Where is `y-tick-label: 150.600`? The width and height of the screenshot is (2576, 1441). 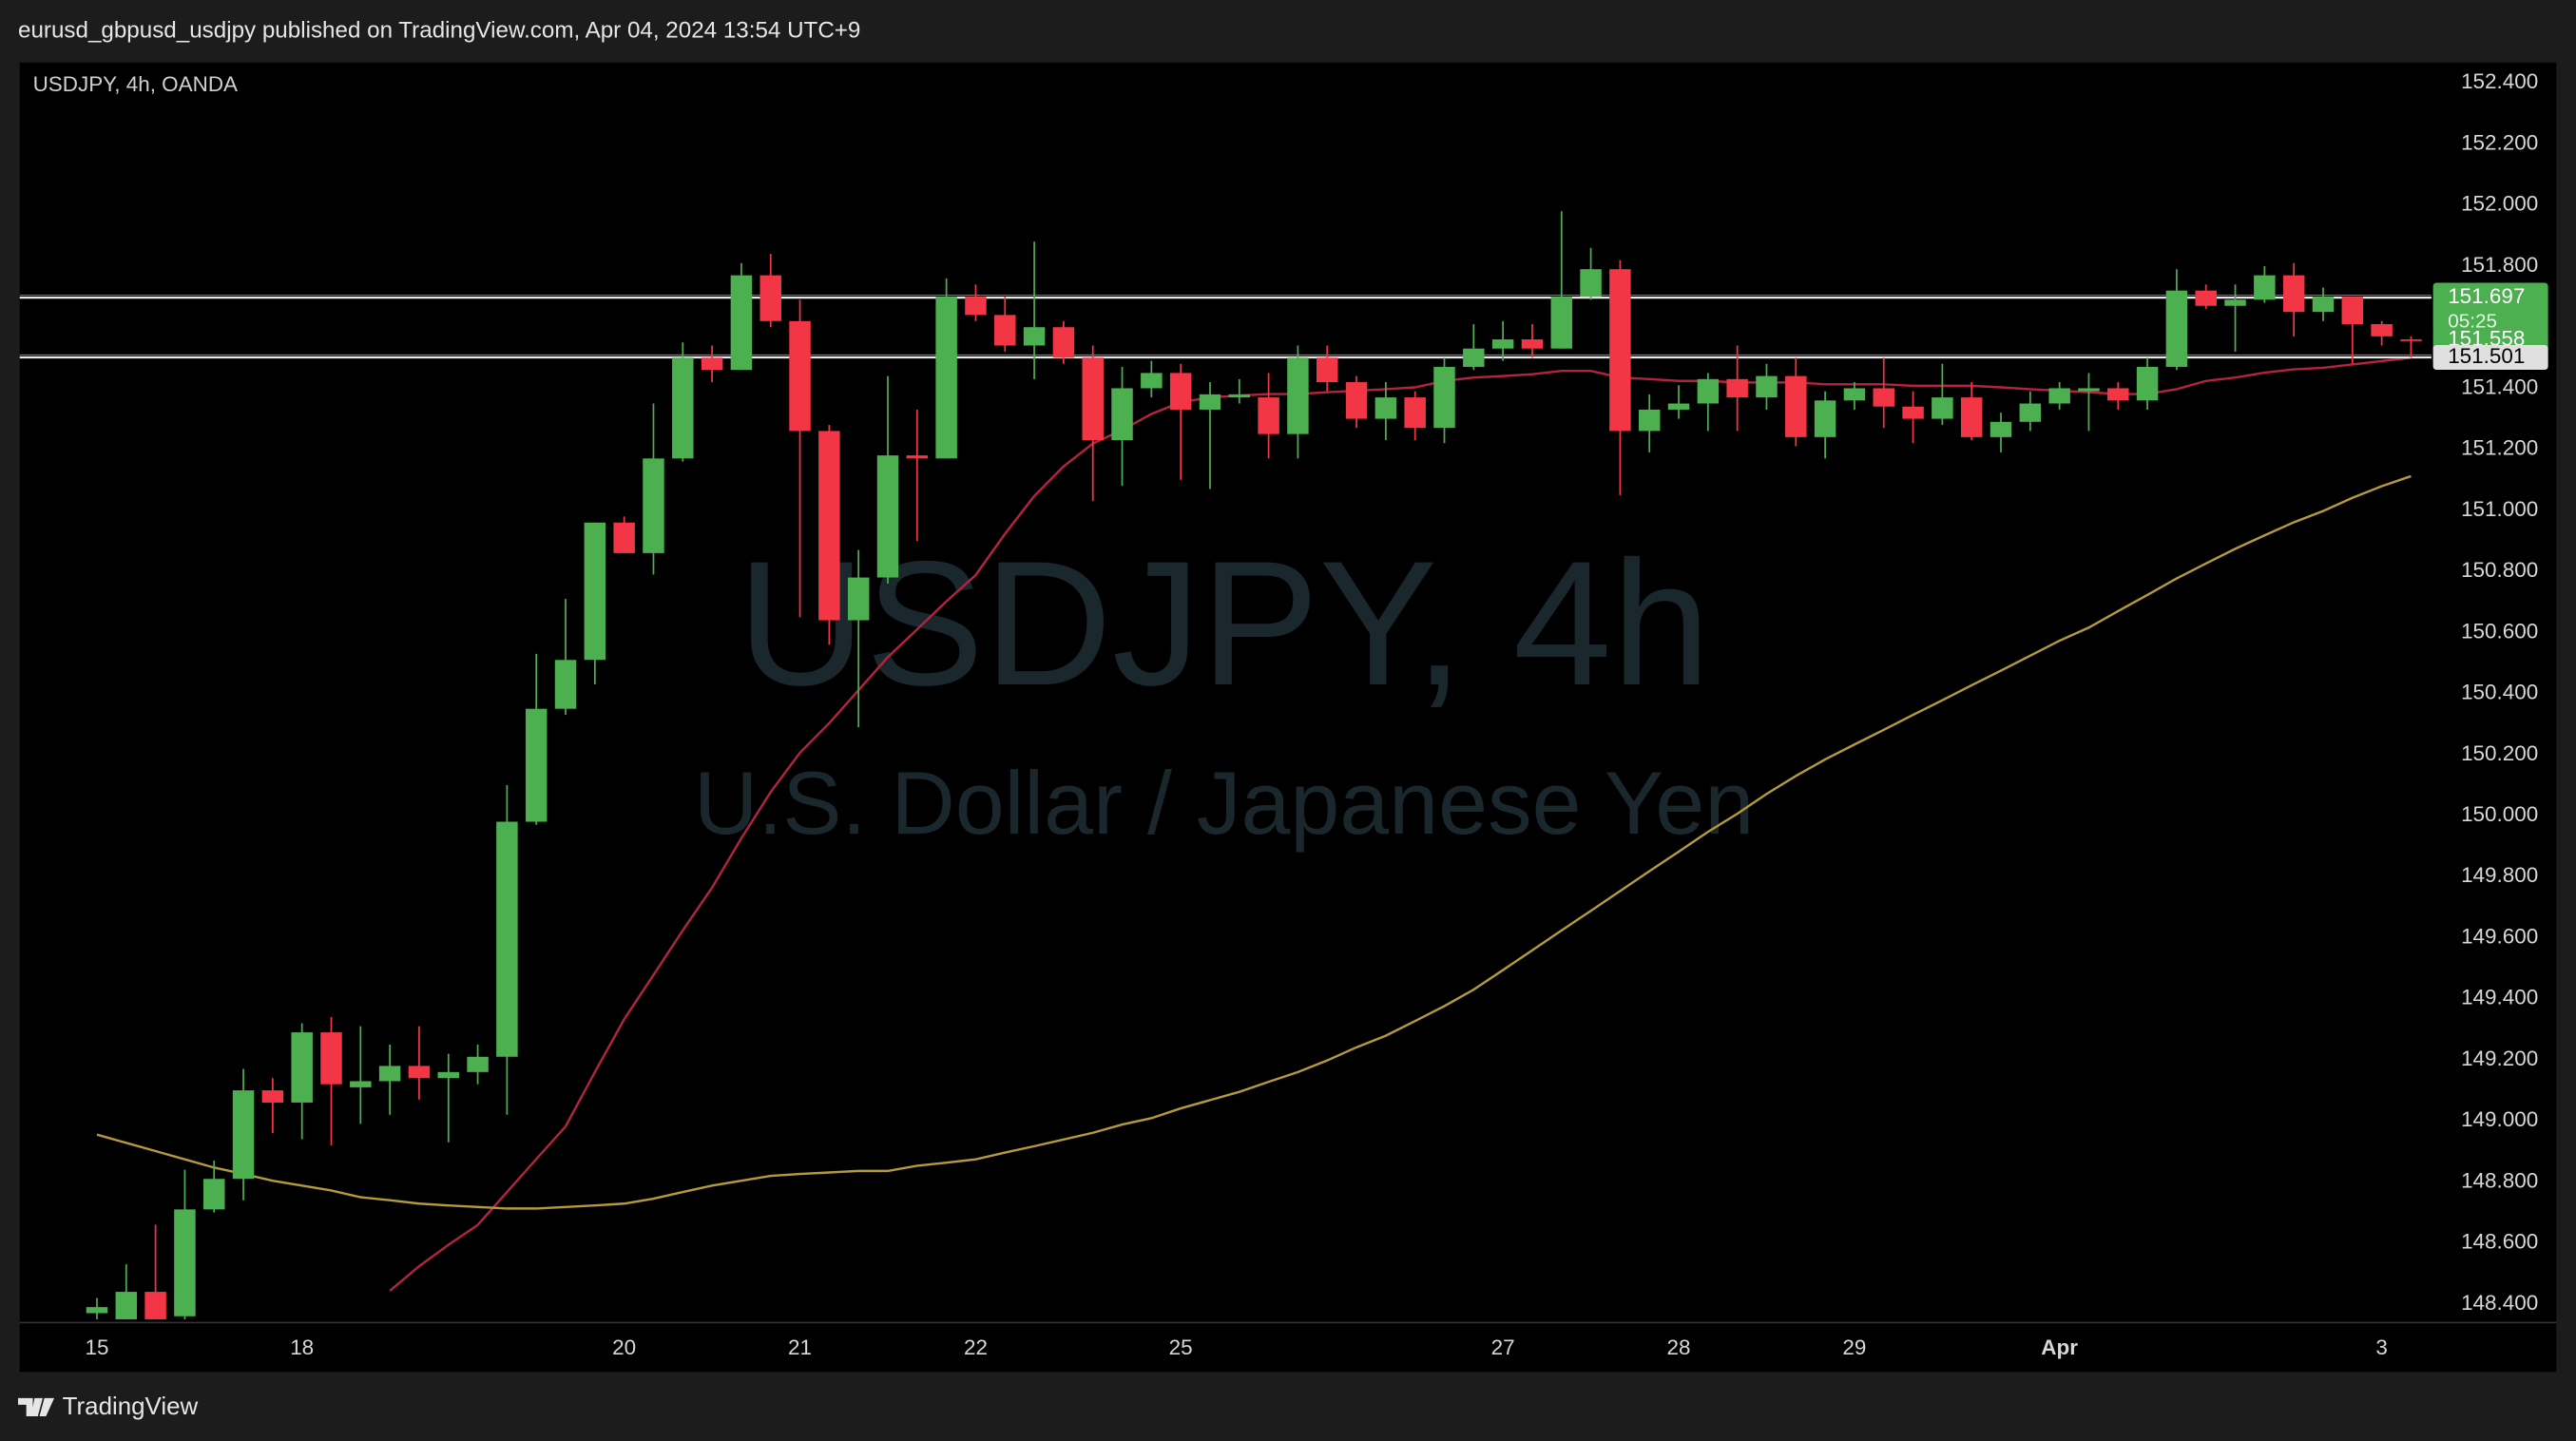 y-tick-label: 150.600 is located at coordinates (2500, 631).